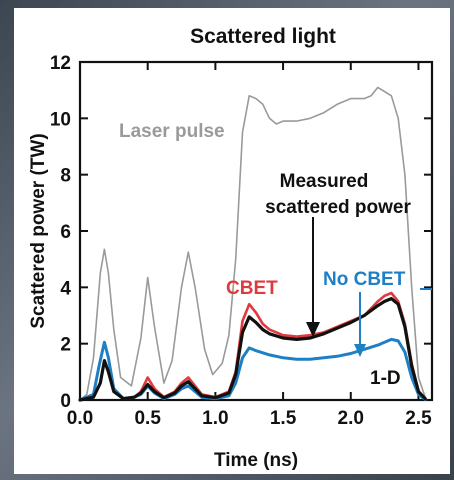 Image resolution: width=454 pixels, height=480 pixels. Describe the element at coordinates (283, 418) in the screenshot. I see `x-tick-label: 1.5` at that location.